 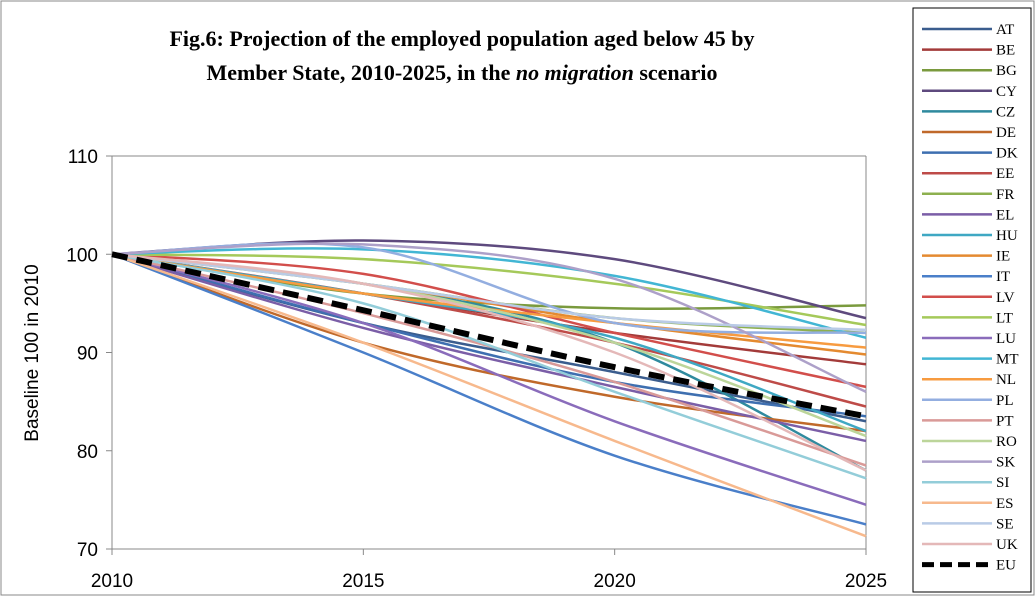 I want to click on x-tick-label: 2025, so click(x=866, y=581).